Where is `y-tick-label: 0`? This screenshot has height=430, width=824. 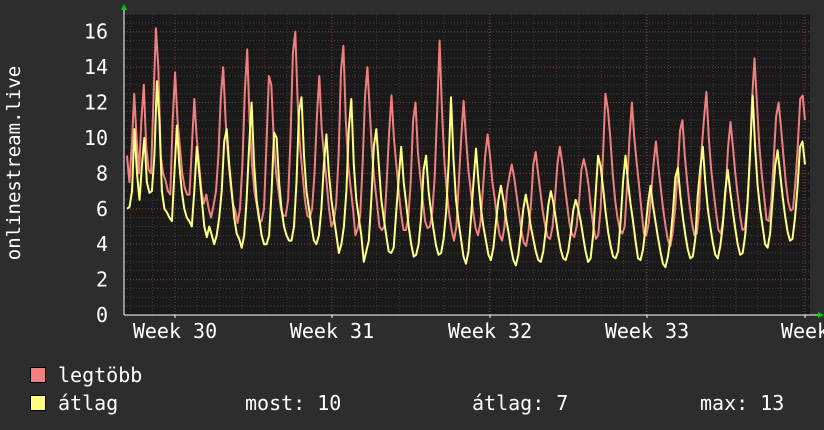 y-tick-label: 0 is located at coordinates (102, 315).